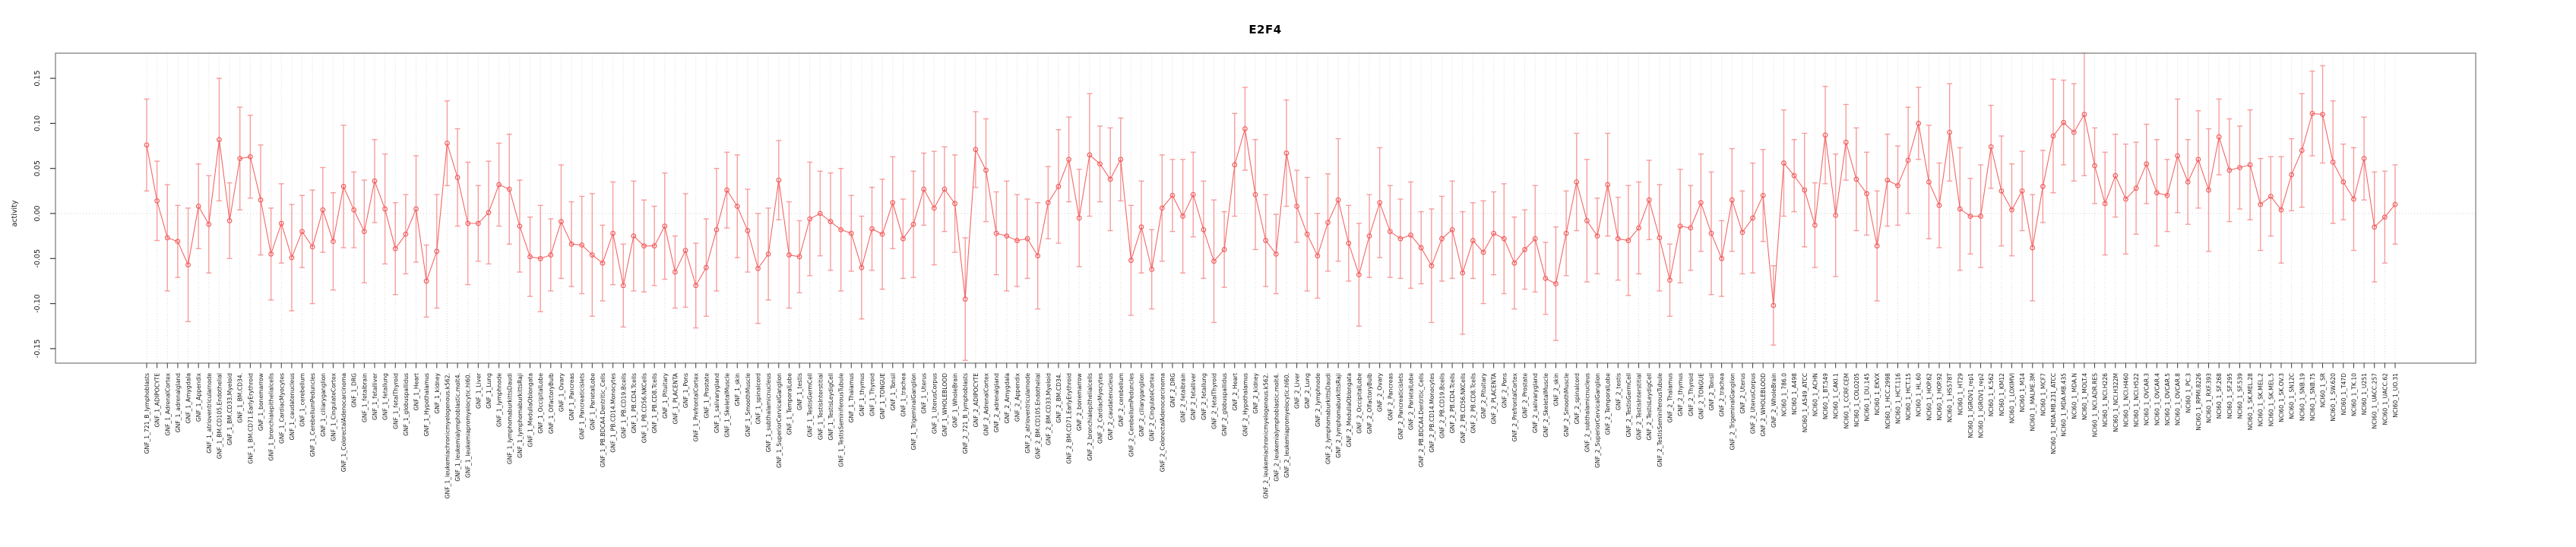 Image resolution: width=2576 pixels, height=547 pixels. What do you see at coordinates (323, 405) in the screenshot?
I see `x-tick-label: GNF_1_ciliaryganglion` at bounding box center [323, 405].